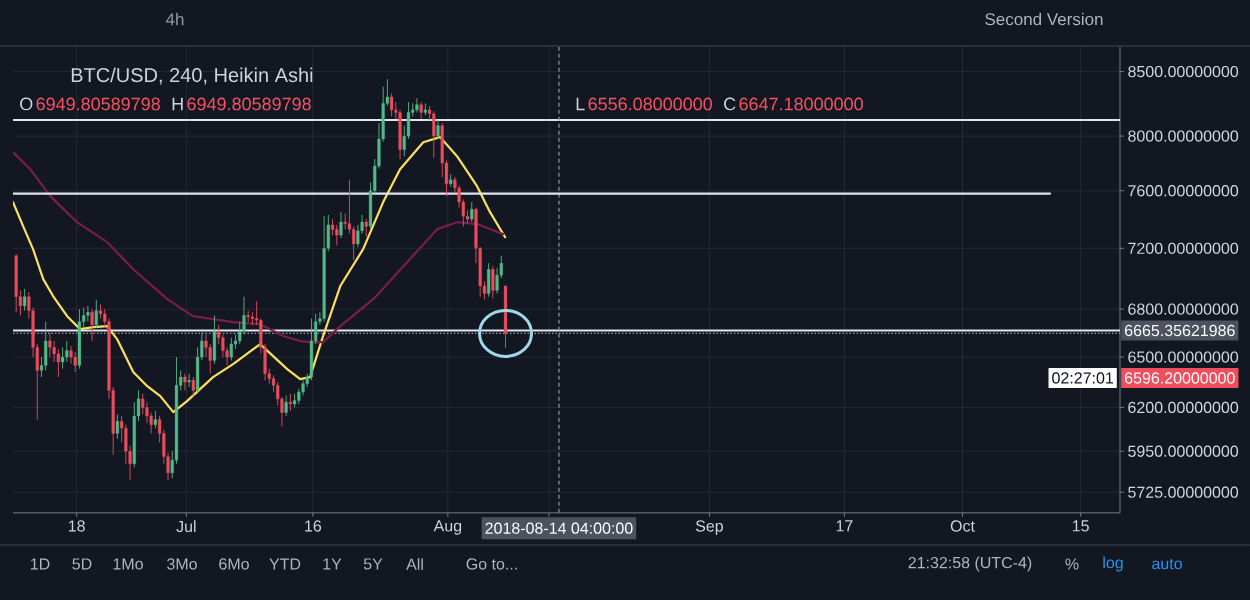 Image resolution: width=1250 pixels, height=600 pixels. What do you see at coordinates (177, 104) in the screenshot?
I see `annotation: H` at bounding box center [177, 104].